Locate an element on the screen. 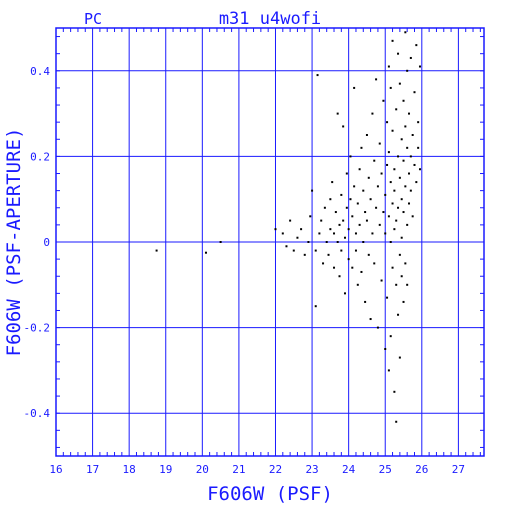 This screenshot has width=512, height=512. x-tick-label: 16 is located at coordinates (55, 469).